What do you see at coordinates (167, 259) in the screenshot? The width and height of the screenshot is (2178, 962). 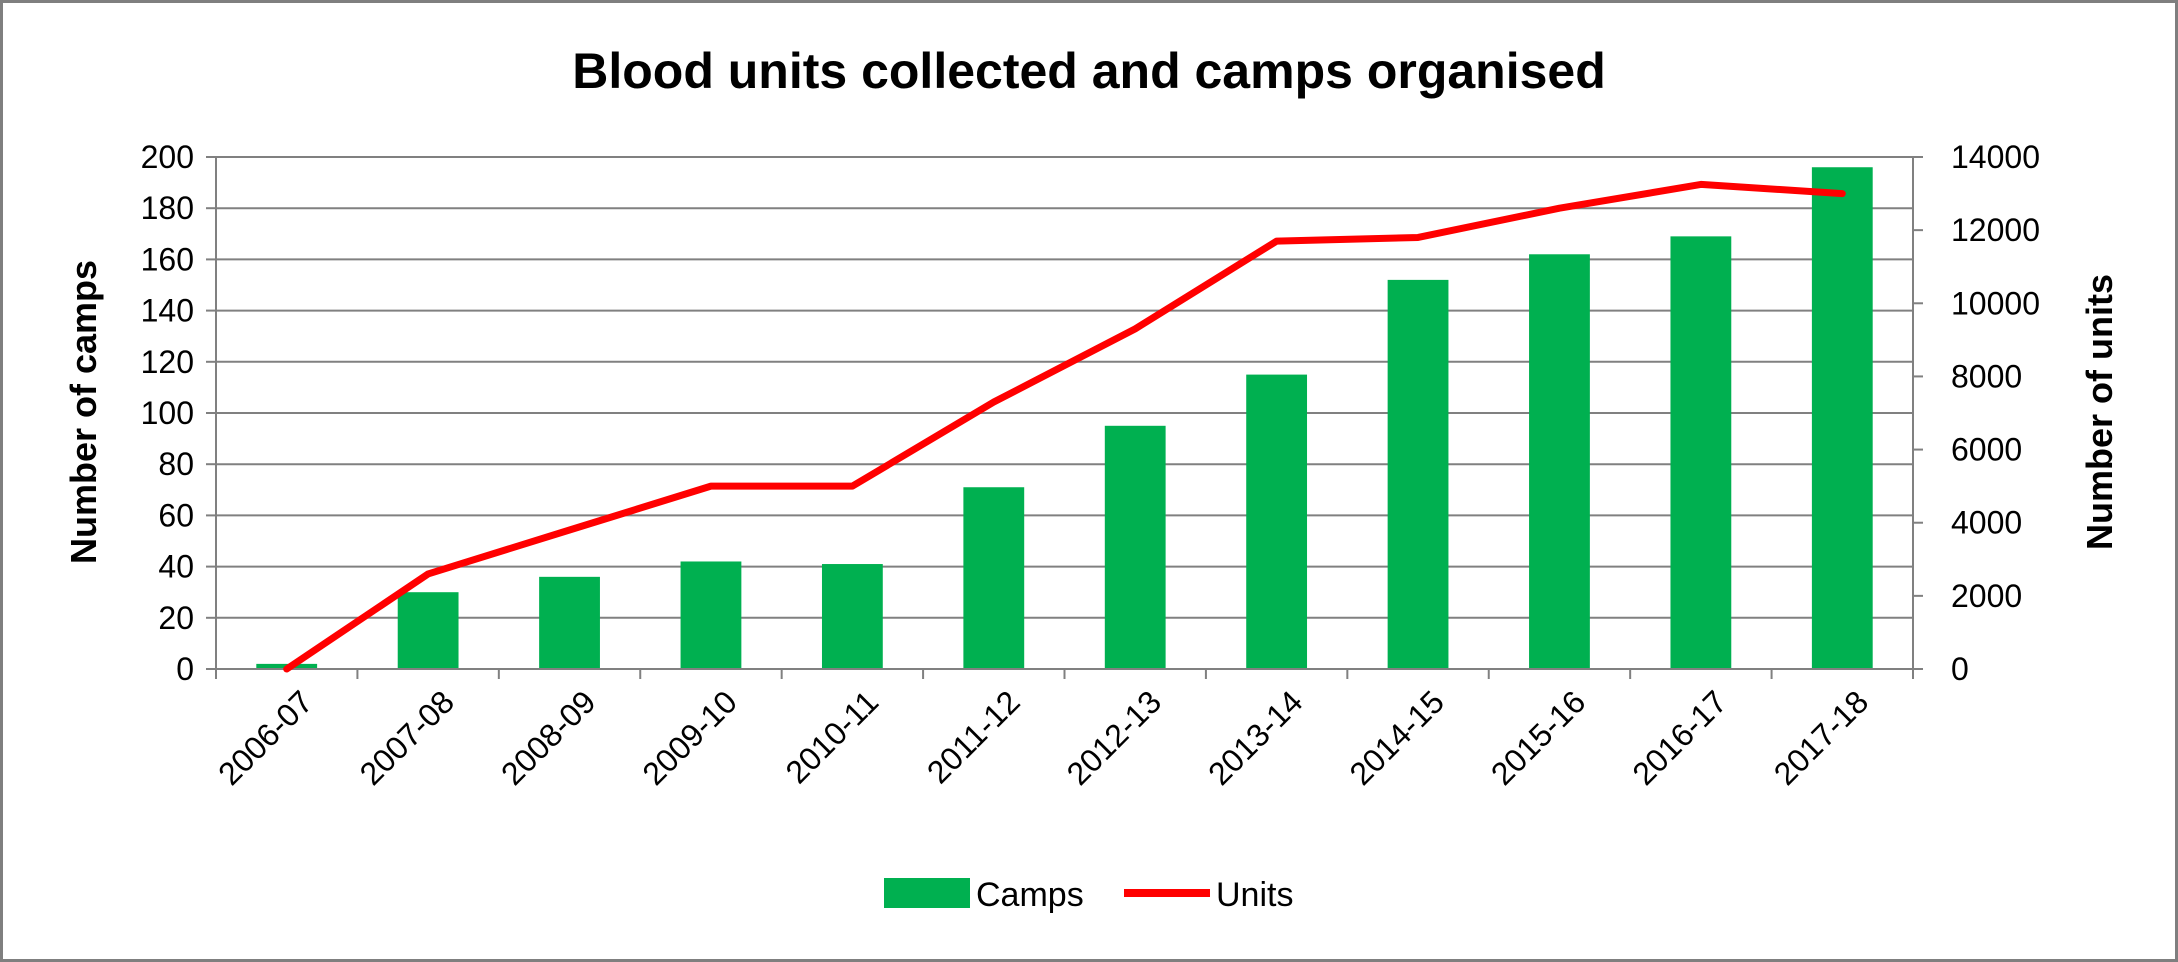 I see `y-left-tick-label: 160` at bounding box center [167, 259].